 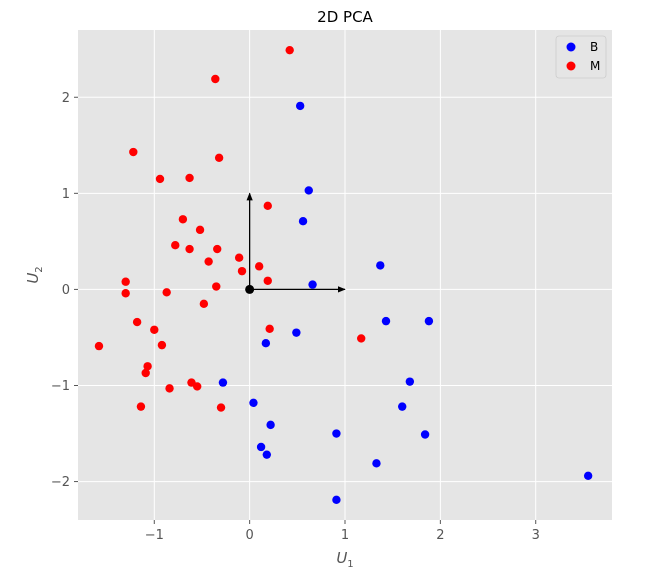 What do you see at coordinates (66, 194) in the screenshot?
I see `y-tick-label: 1` at bounding box center [66, 194].